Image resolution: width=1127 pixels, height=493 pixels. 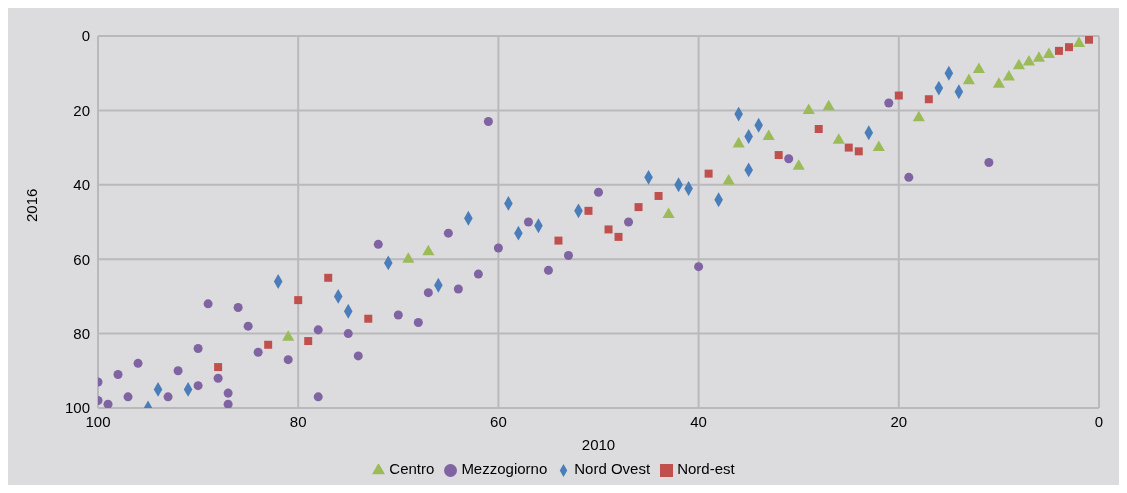 I want to click on y-tick-label: 80, so click(x=81, y=333).